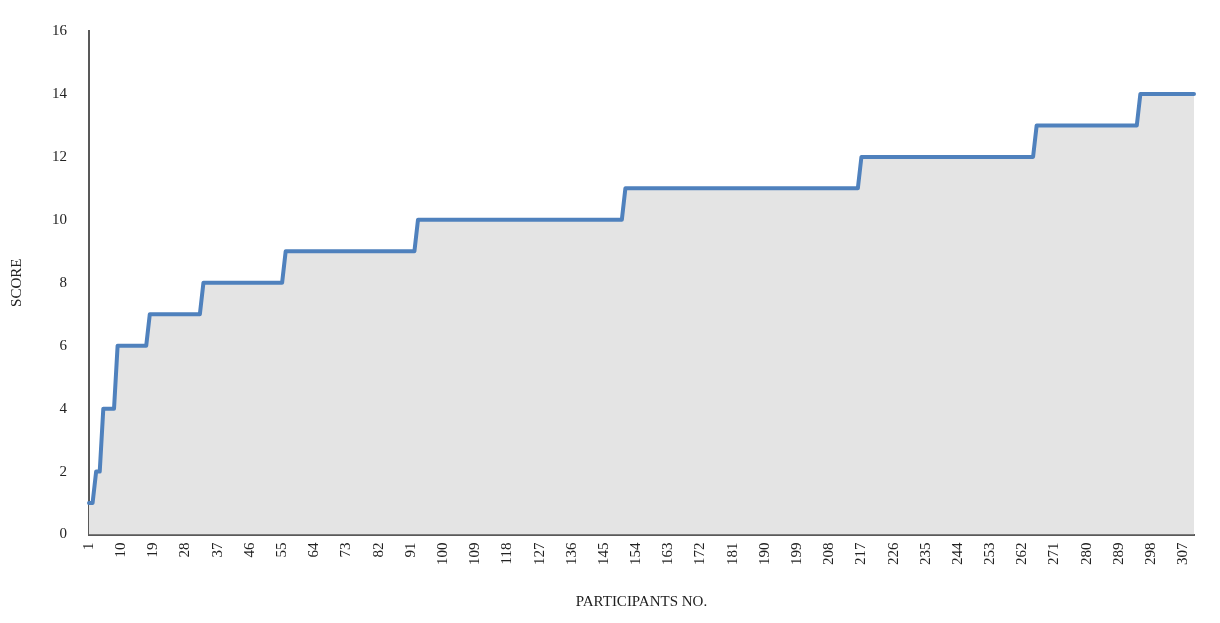  What do you see at coordinates (1182, 553) in the screenshot?
I see `x-tick-label: 307` at bounding box center [1182, 553].